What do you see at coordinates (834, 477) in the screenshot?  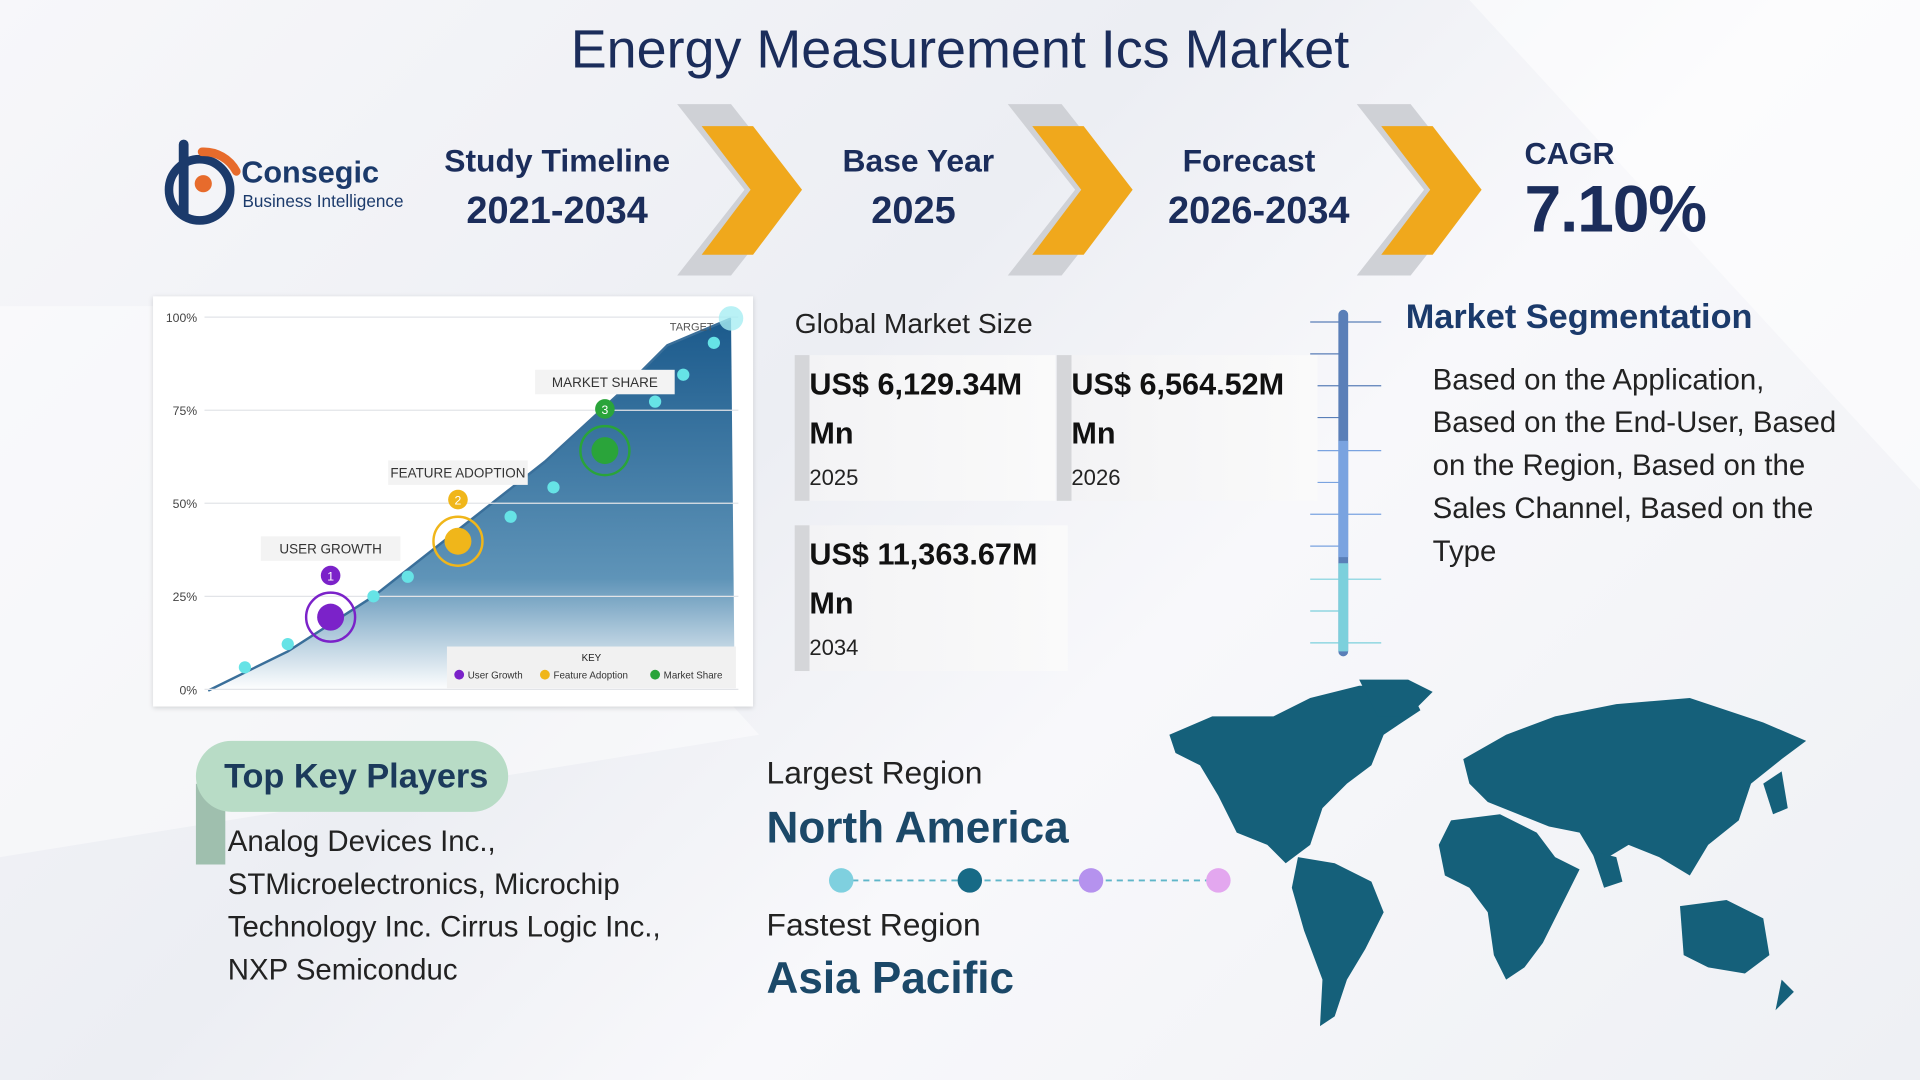 I see `market-size-year: 2025` at bounding box center [834, 477].